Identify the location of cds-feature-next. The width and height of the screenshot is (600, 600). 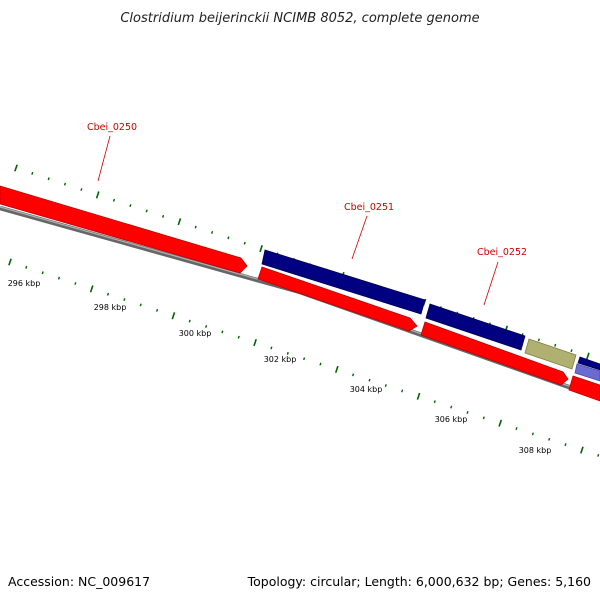
(584, 388).